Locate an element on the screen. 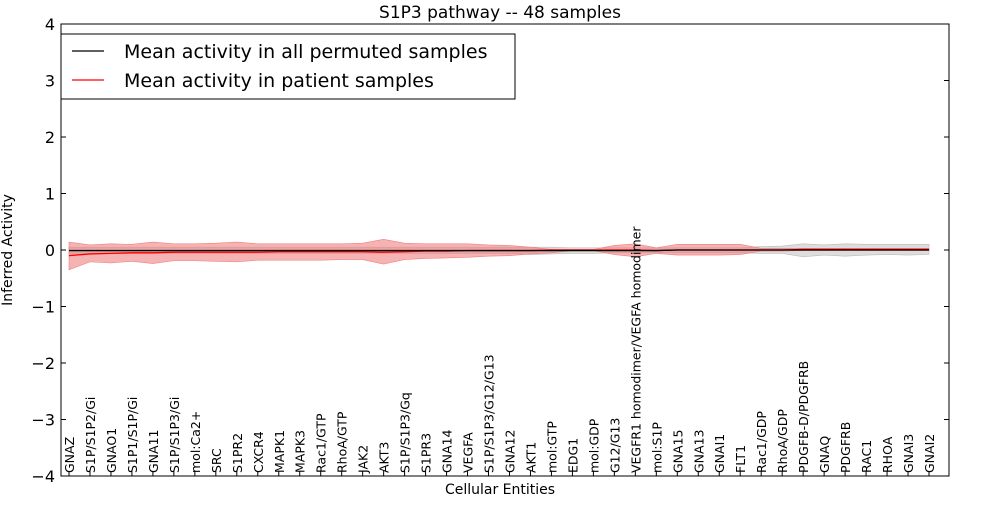  x-category-label: GNA15 is located at coordinates (677, 452).